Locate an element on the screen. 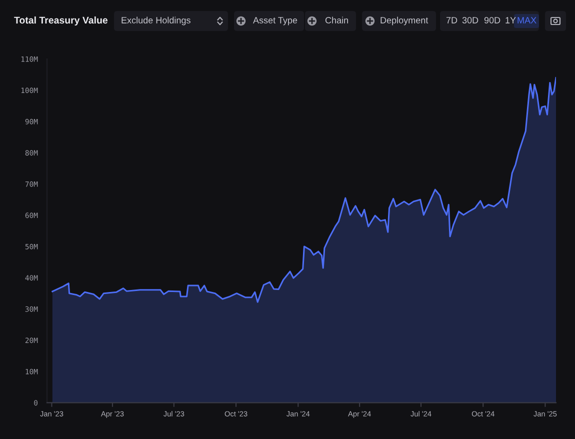 This screenshot has height=439, width=575. text: Asset Type is located at coordinates (275, 21).